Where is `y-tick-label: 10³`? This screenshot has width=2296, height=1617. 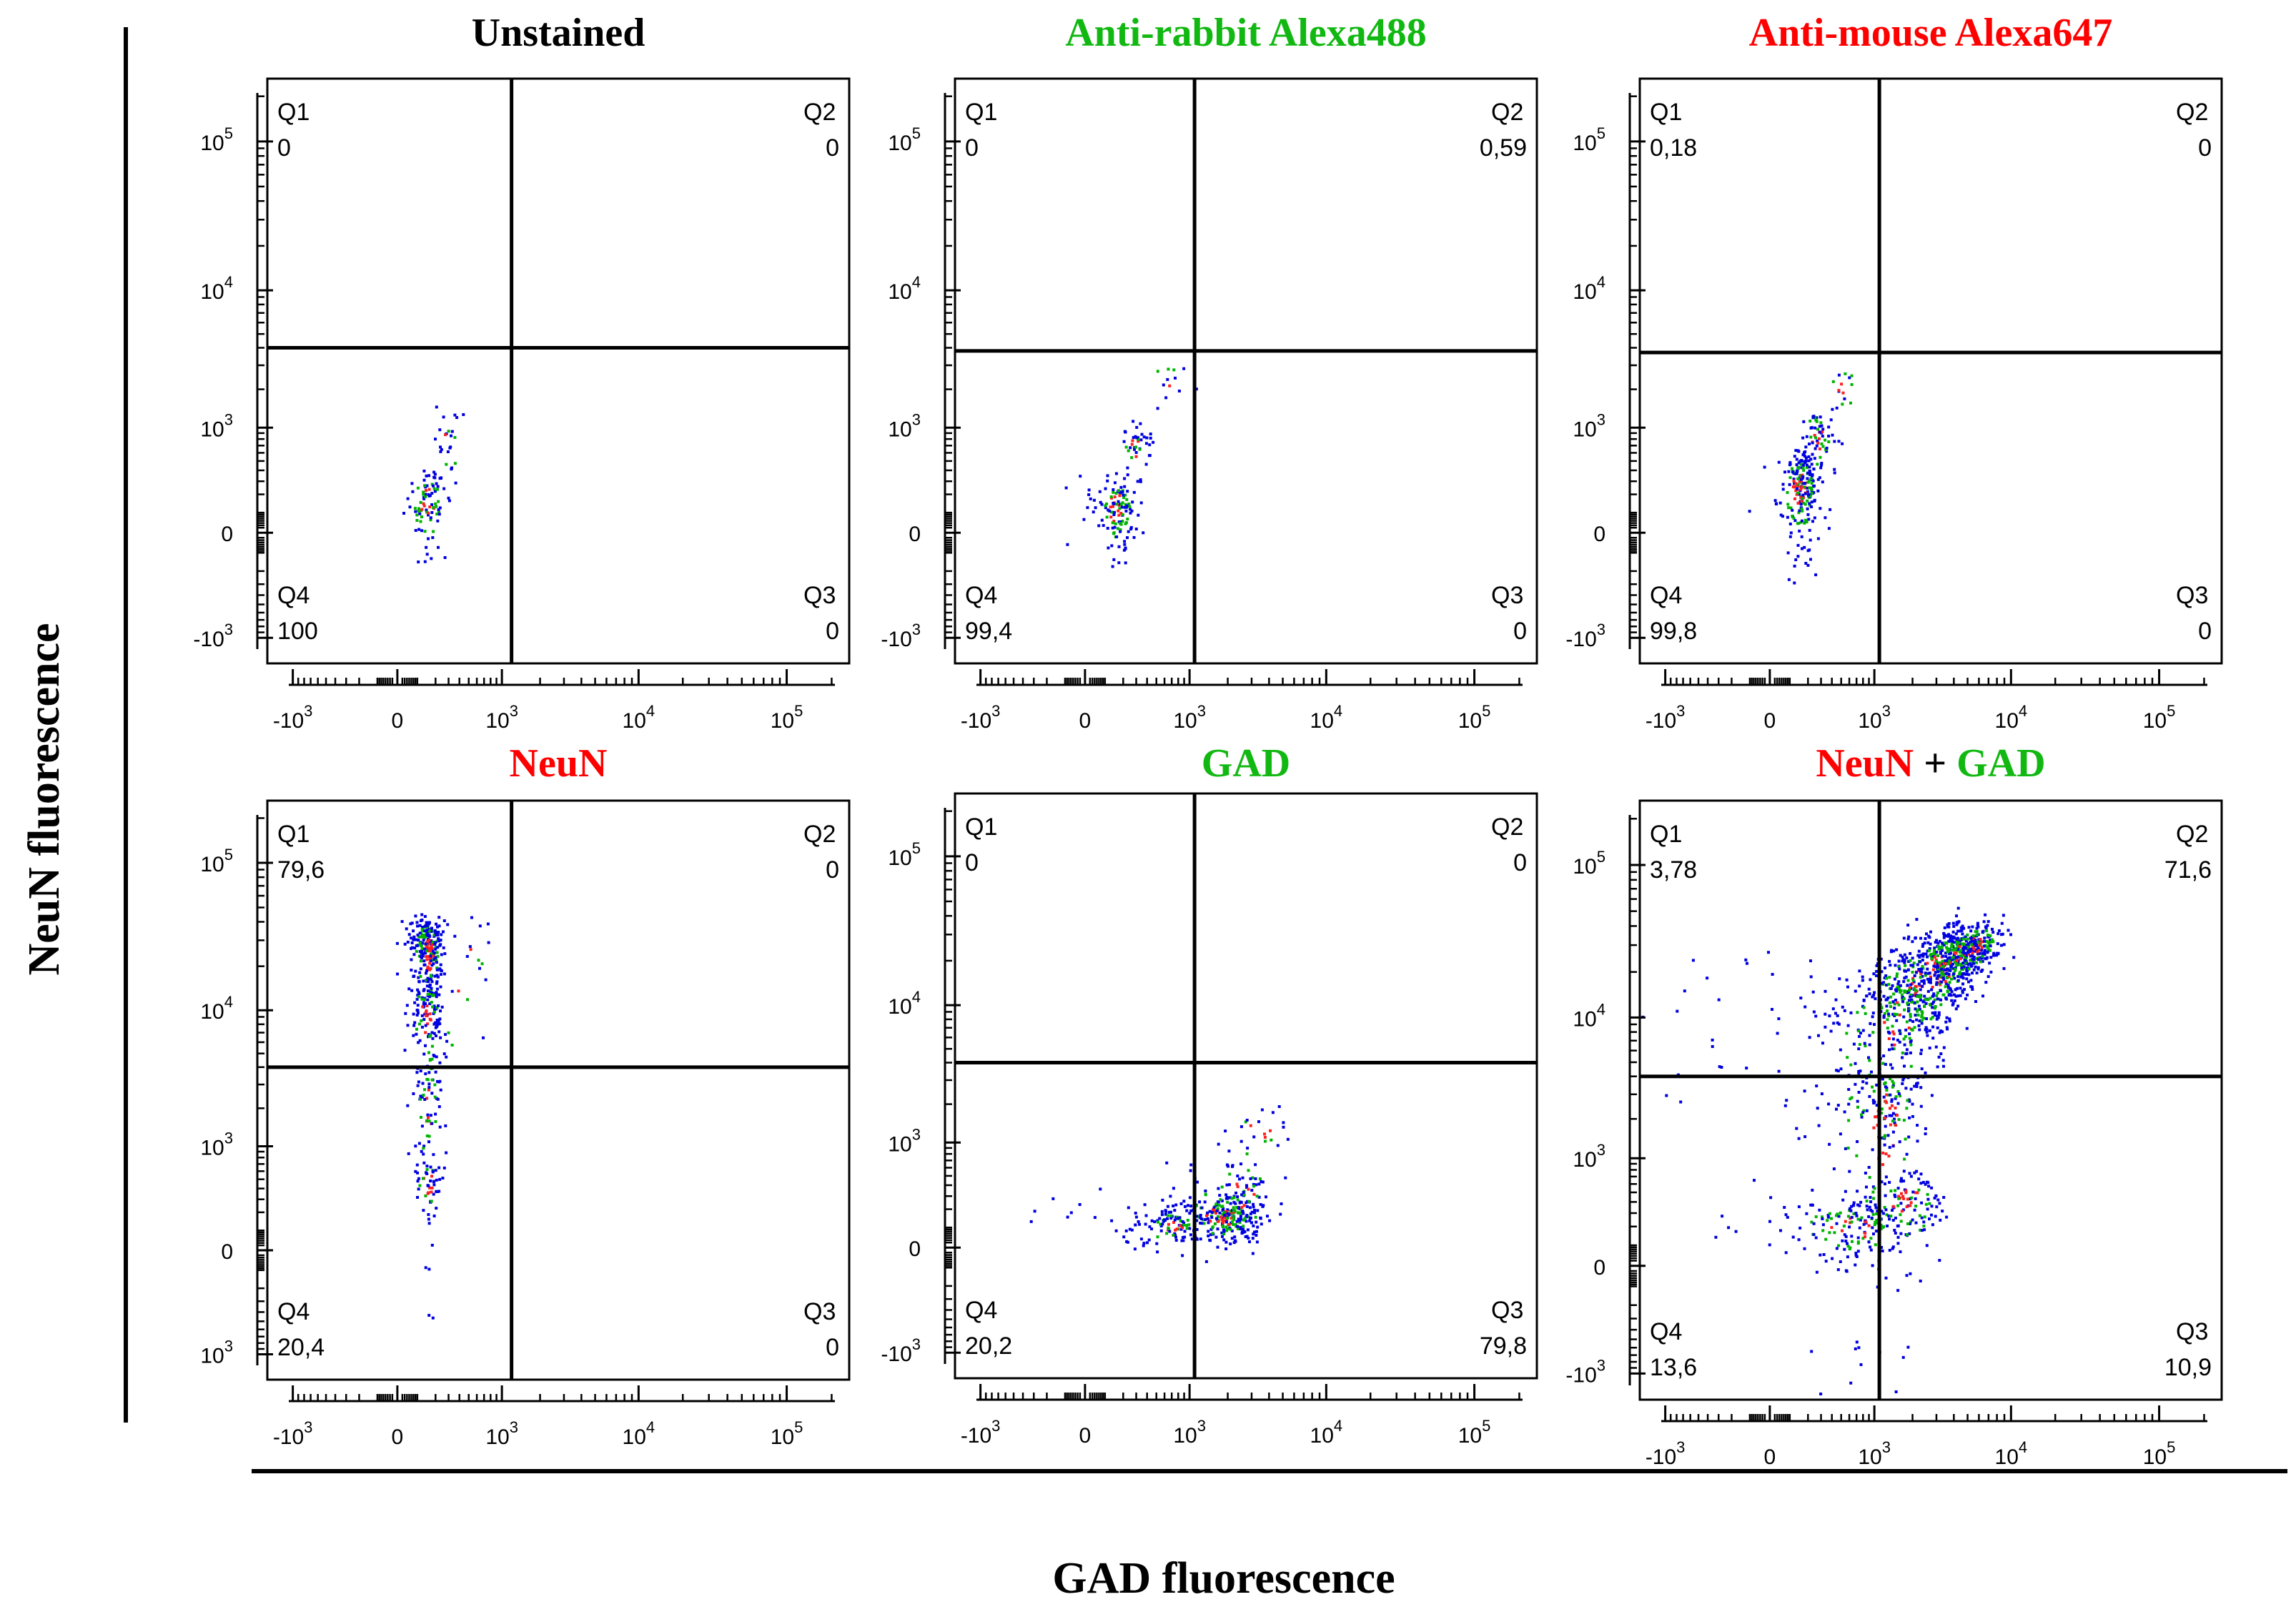
y-tick-label: 10³ is located at coordinates (1589, 1156).